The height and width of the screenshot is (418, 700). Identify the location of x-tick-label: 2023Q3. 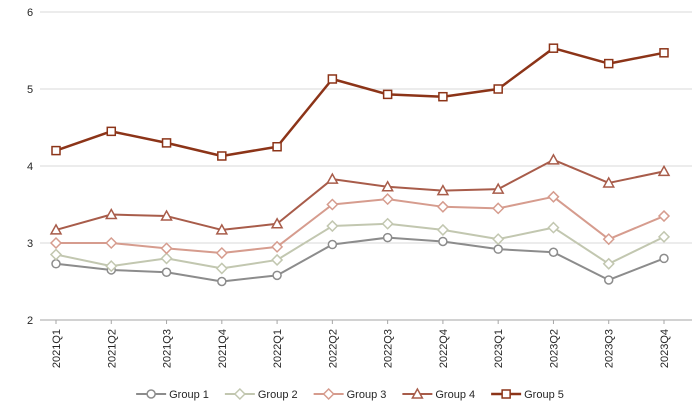
(610, 348).